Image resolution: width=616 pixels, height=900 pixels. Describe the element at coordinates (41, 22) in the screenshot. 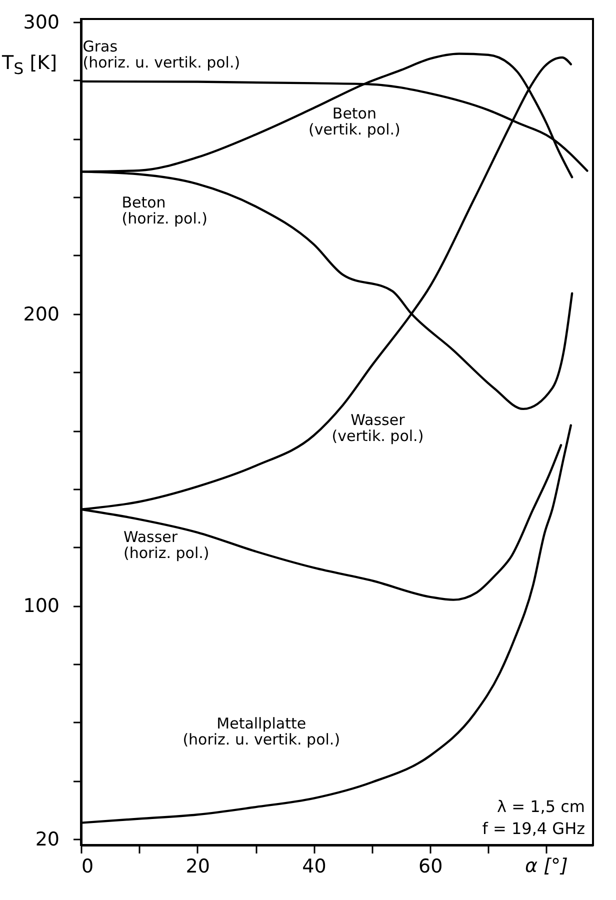

I see `y-tick-label: 300` at that location.